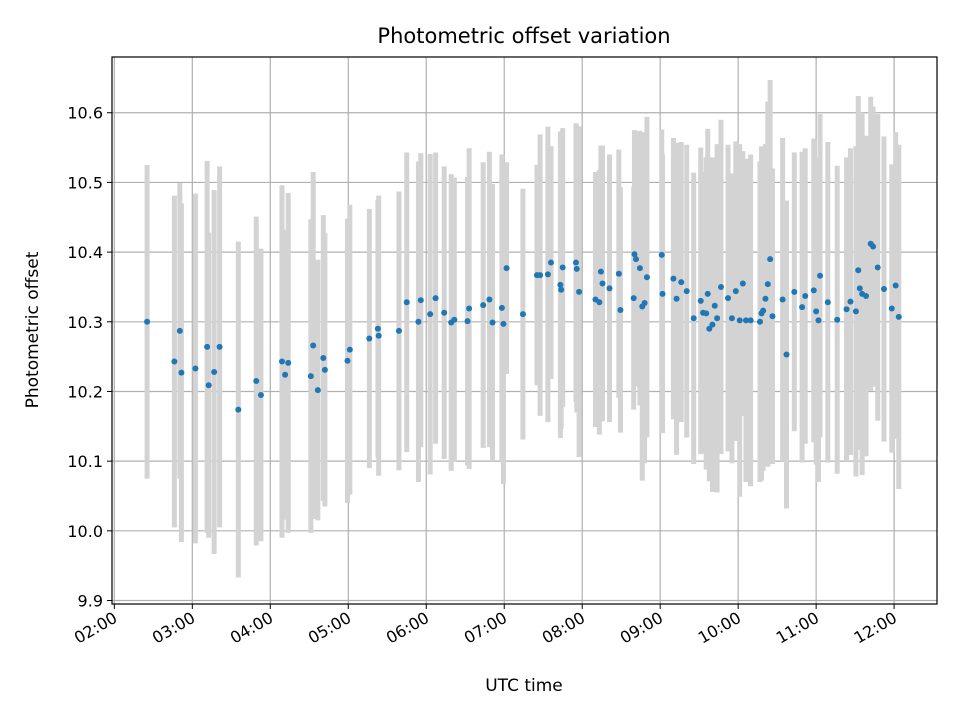 This screenshot has height=720, width=960. I want to click on x-tick-label: 09:00, so click(641, 628).